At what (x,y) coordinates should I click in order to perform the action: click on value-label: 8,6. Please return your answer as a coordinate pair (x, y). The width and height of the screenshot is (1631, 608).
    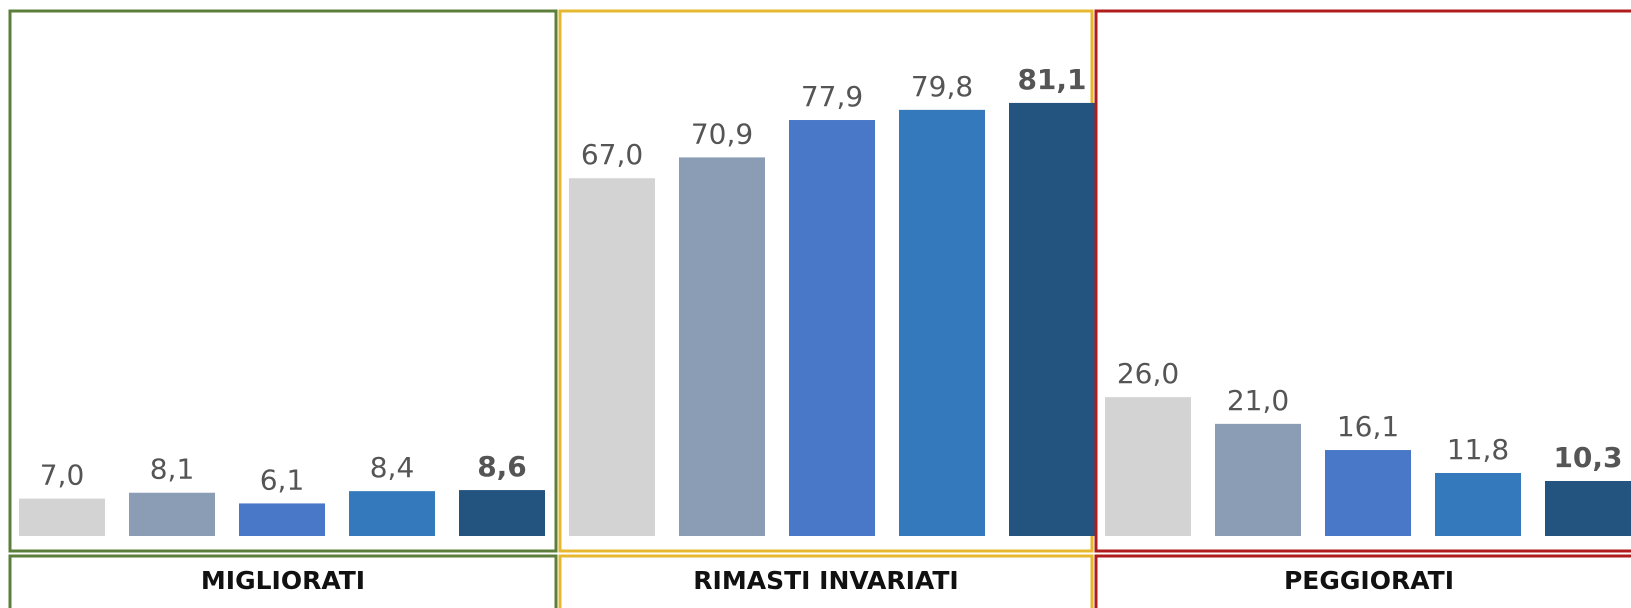
    Looking at the image, I should click on (502, 466).